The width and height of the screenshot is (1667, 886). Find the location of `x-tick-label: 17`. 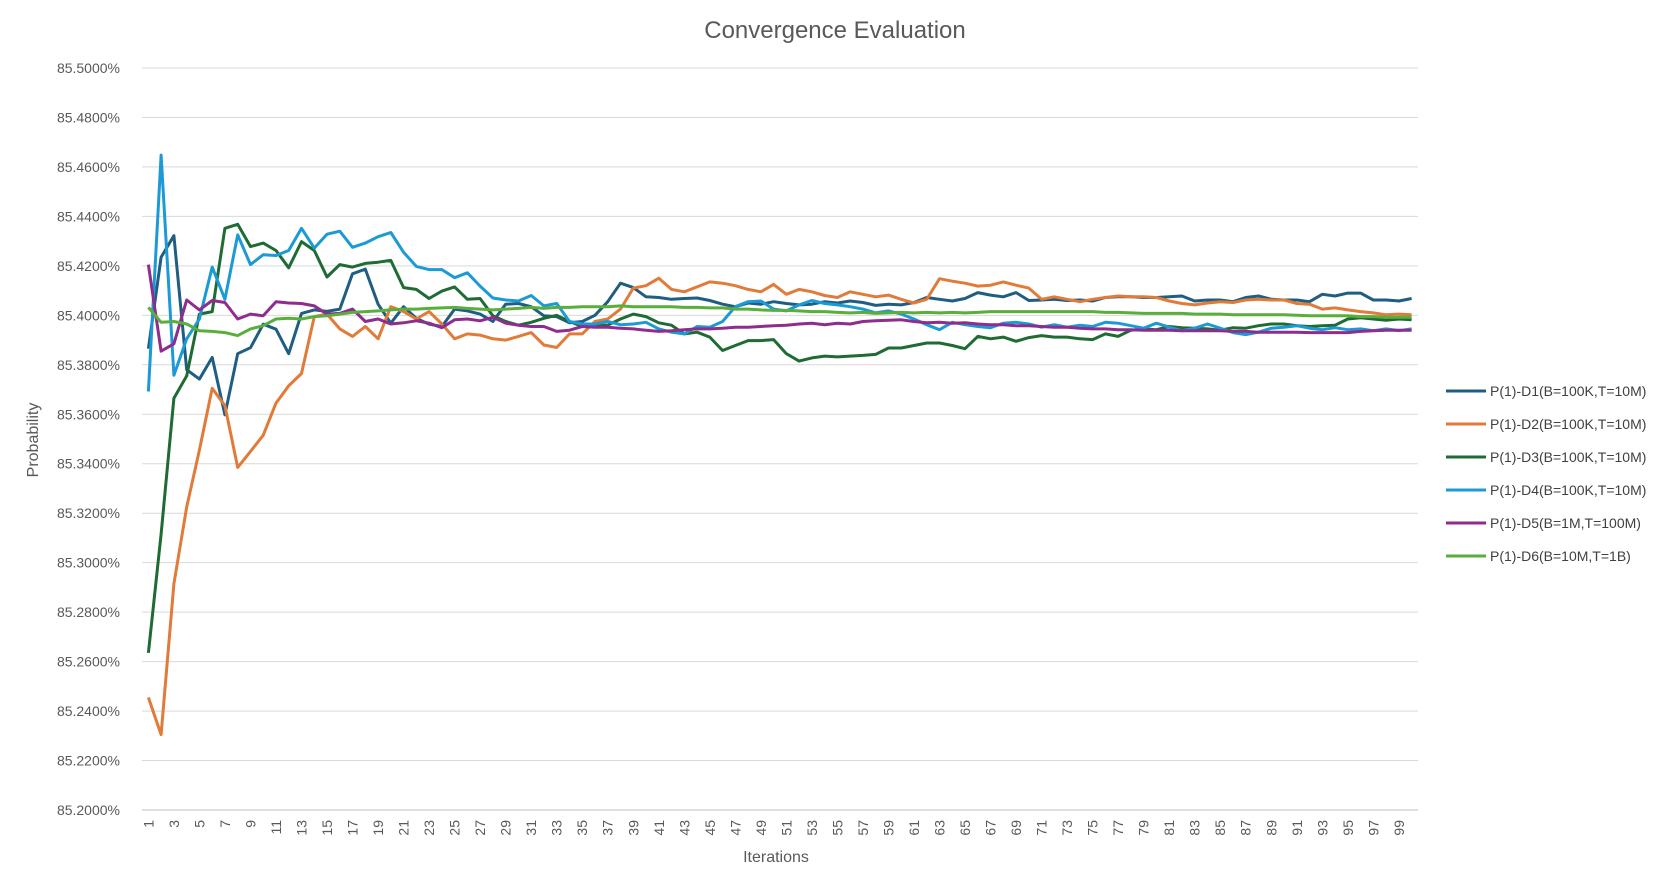

x-tick-label: 17 is located at coordinates (353, 828).